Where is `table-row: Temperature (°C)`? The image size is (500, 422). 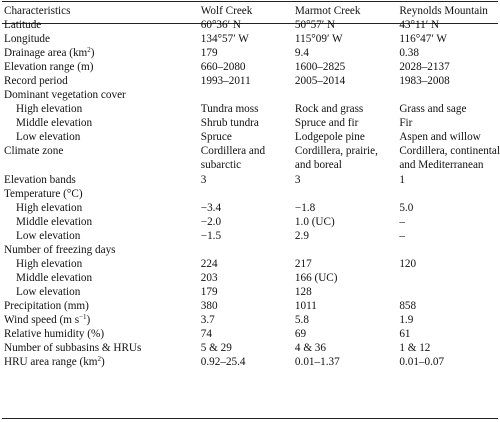
table-row: Temperature (°C) is located at coordinates (250, 195).